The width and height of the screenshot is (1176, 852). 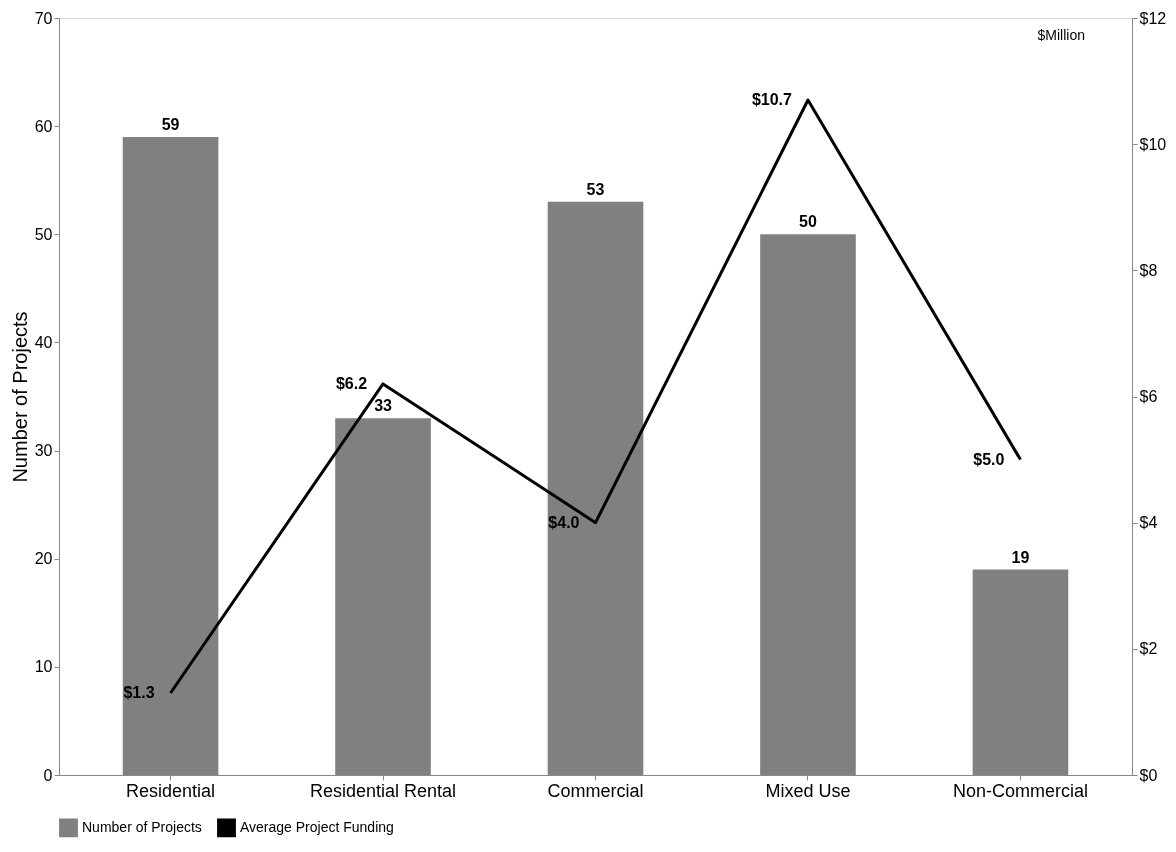 What do you see at coordinates (1148, 775) in the screenshot?
I see `y2-tick-label: $0` at bounding box center [1148, 775].